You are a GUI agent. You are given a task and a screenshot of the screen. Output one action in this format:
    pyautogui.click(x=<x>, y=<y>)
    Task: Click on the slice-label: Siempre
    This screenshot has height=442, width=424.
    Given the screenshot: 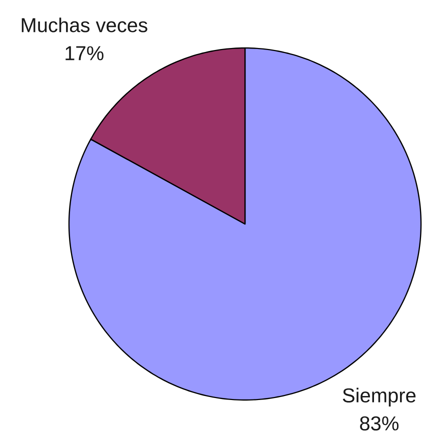 What is the action you would take?
    pyautogui.click(x=379, y=397)
    